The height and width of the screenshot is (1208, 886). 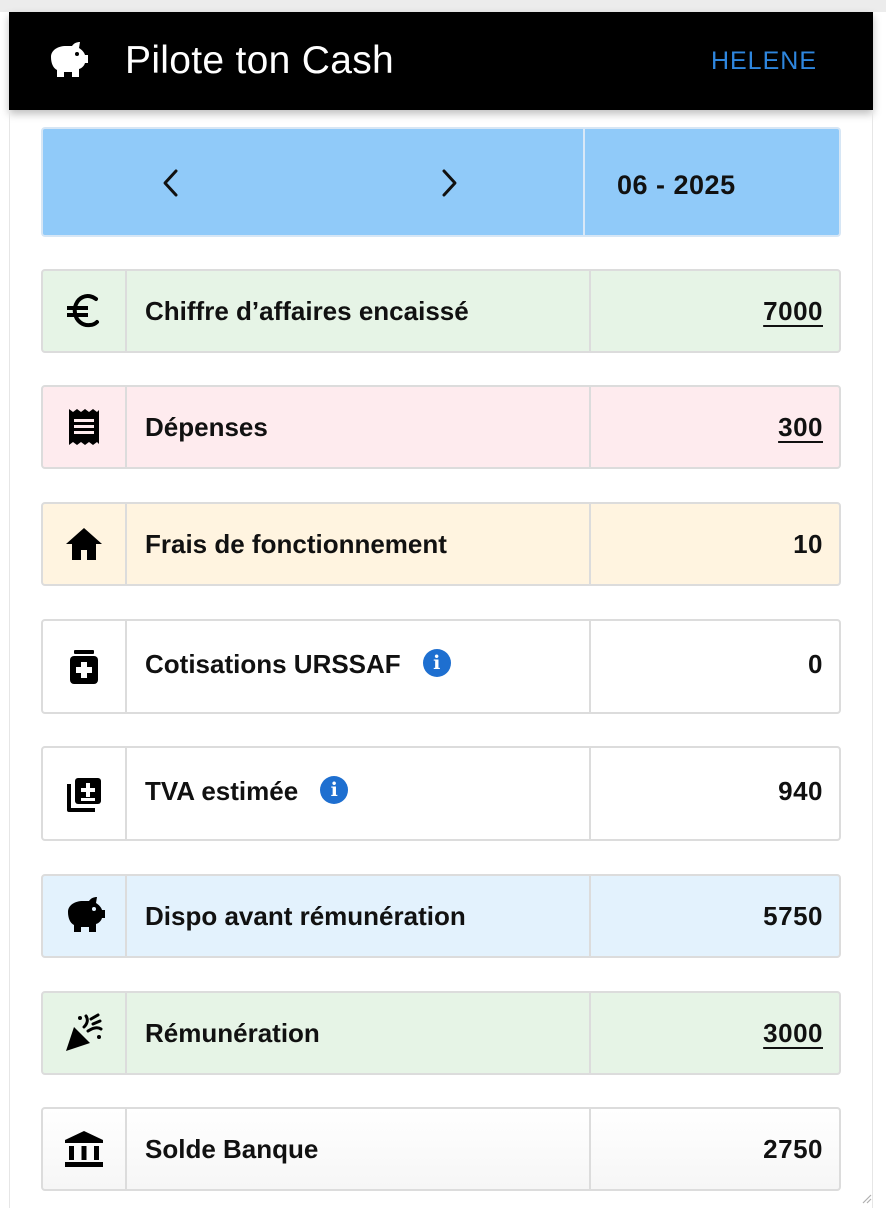 What do you see at coordinates (359, 916) in the screenshot?
I see `row-label: Dispo avant rémunération` at bounding box center [359, 916].